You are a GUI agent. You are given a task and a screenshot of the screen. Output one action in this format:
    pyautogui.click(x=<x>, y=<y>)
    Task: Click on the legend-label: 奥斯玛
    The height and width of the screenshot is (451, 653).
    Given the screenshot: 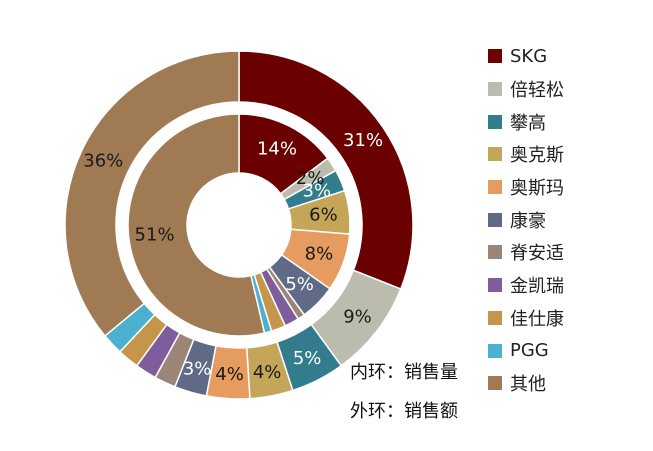 What is the action you would take?
    pyautogui.click(x=537, y=189)
    